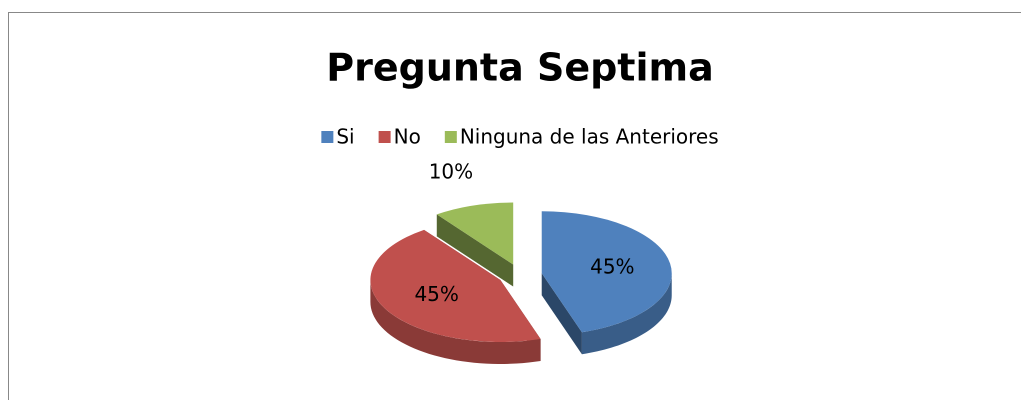 This screenshot has height=400, width=1021. I want to click on legend-label: No, so click(407, 137).